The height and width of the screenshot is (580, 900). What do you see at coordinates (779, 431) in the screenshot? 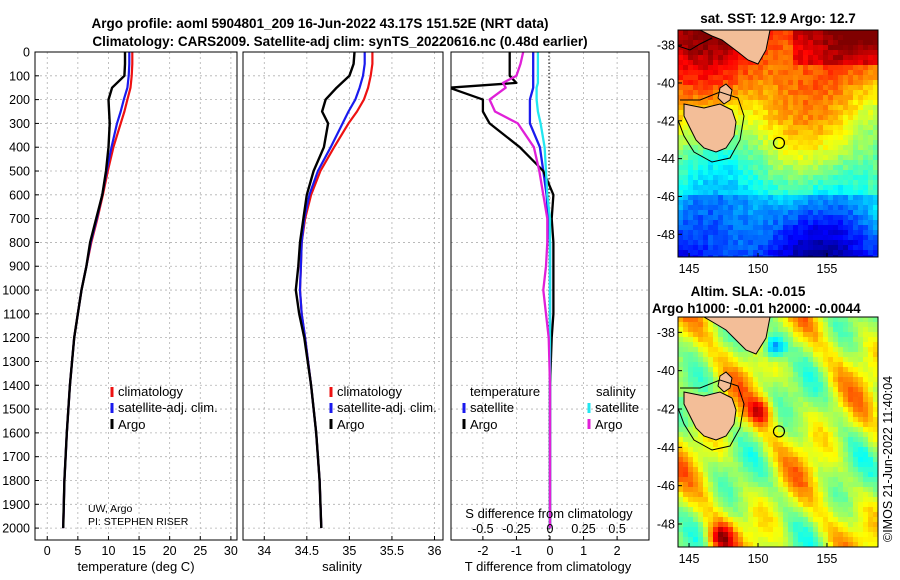
I see `argo-float-marker` at bounding box center [779, 431].